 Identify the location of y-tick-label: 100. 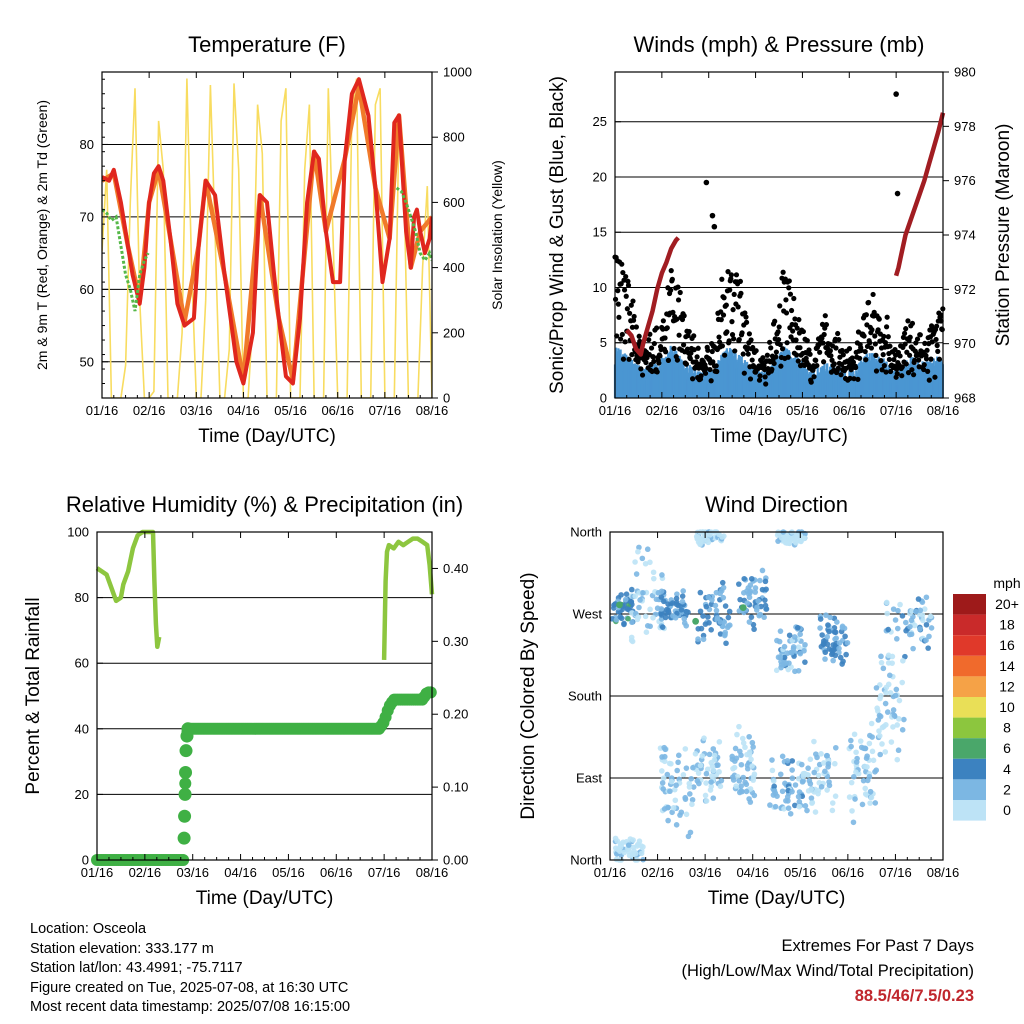
(78, 532).